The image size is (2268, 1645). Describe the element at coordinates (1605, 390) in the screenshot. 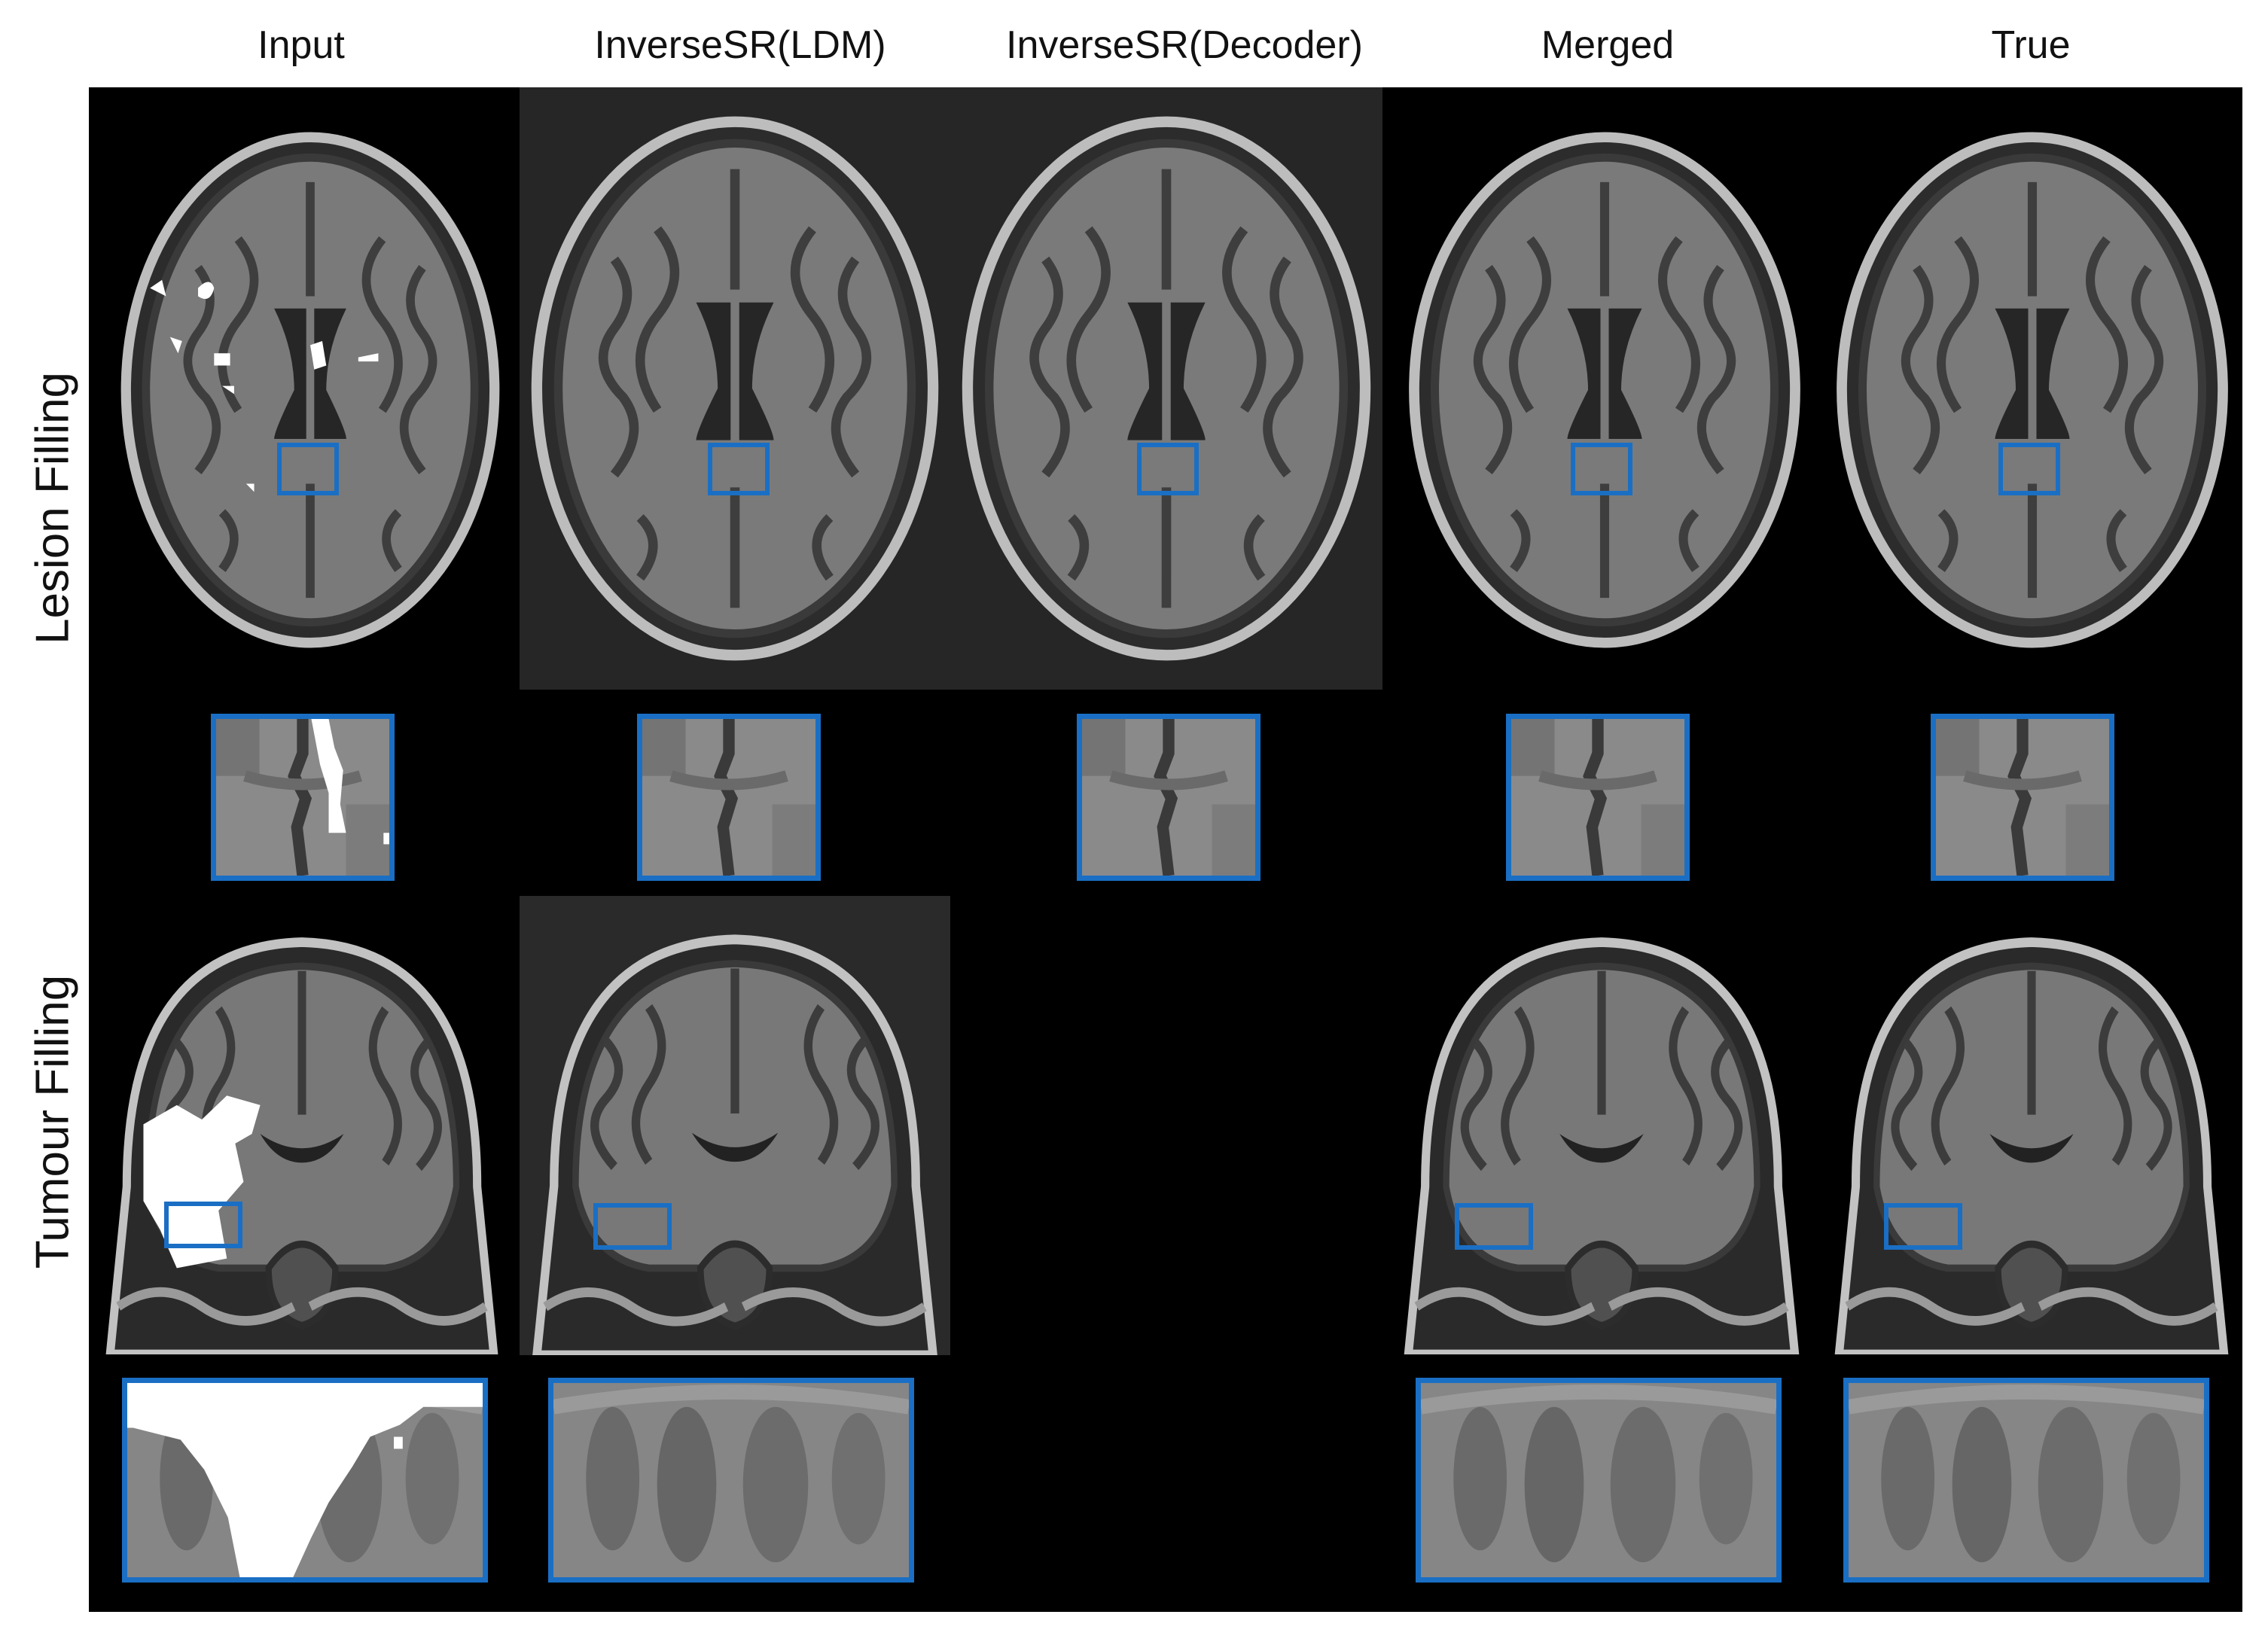

I see `lesion-merged-scan` at that location.